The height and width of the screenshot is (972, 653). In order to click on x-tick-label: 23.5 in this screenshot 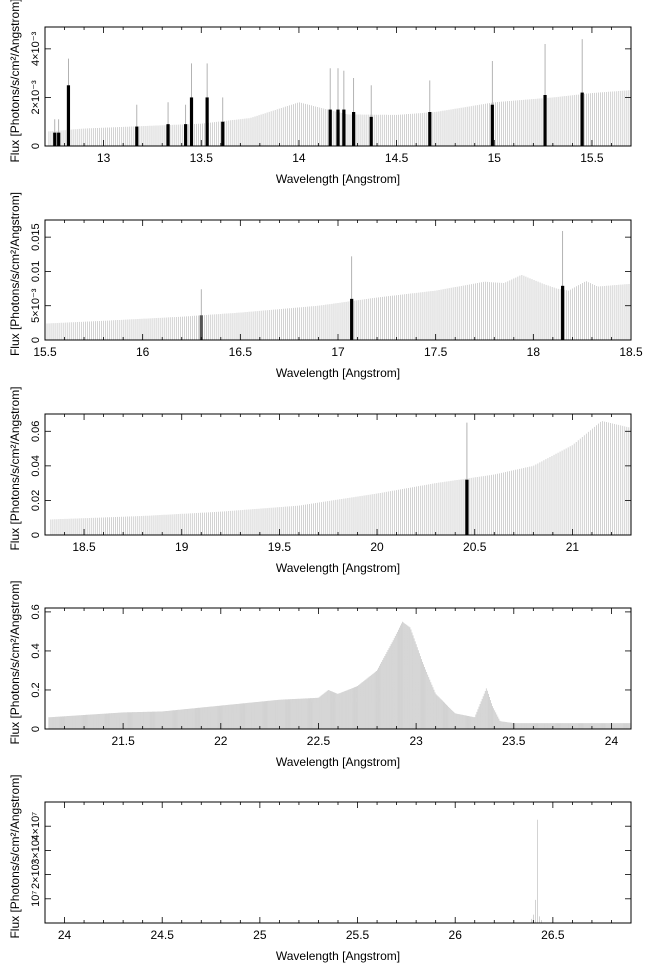, I will do `click(514, 741)`.